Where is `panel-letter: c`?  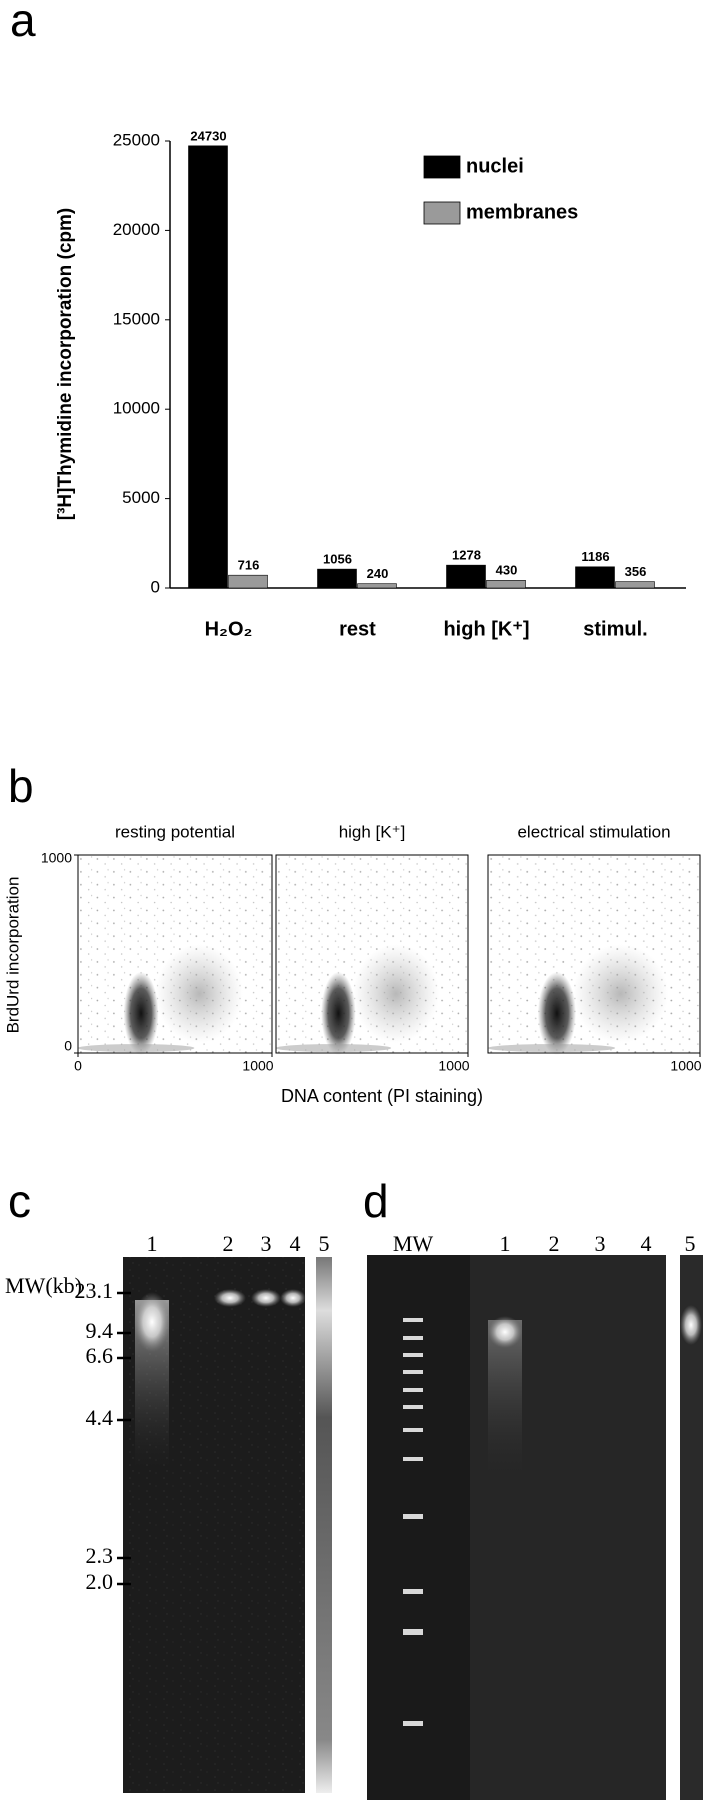
panel-letter: c is located at coordinates (19, 1201).